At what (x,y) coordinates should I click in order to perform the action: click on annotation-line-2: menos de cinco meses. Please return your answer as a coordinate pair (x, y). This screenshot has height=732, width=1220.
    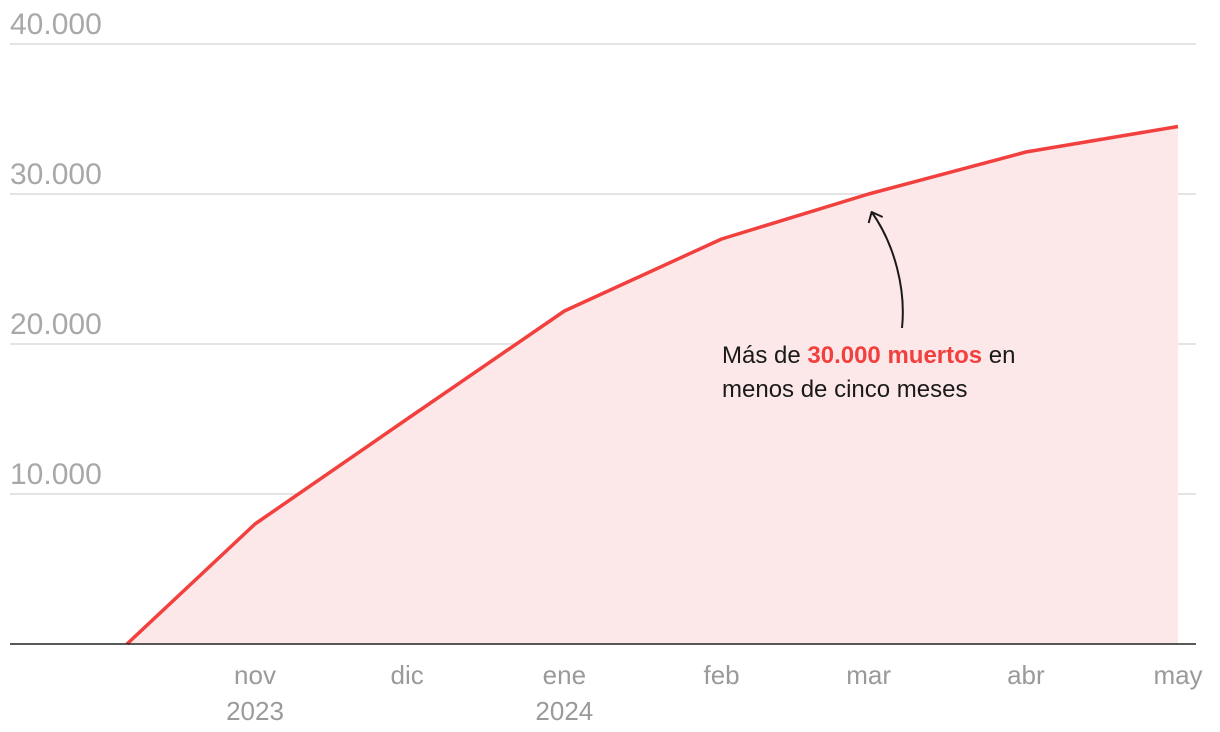
    Looking at the image, I should click on (844, 389).